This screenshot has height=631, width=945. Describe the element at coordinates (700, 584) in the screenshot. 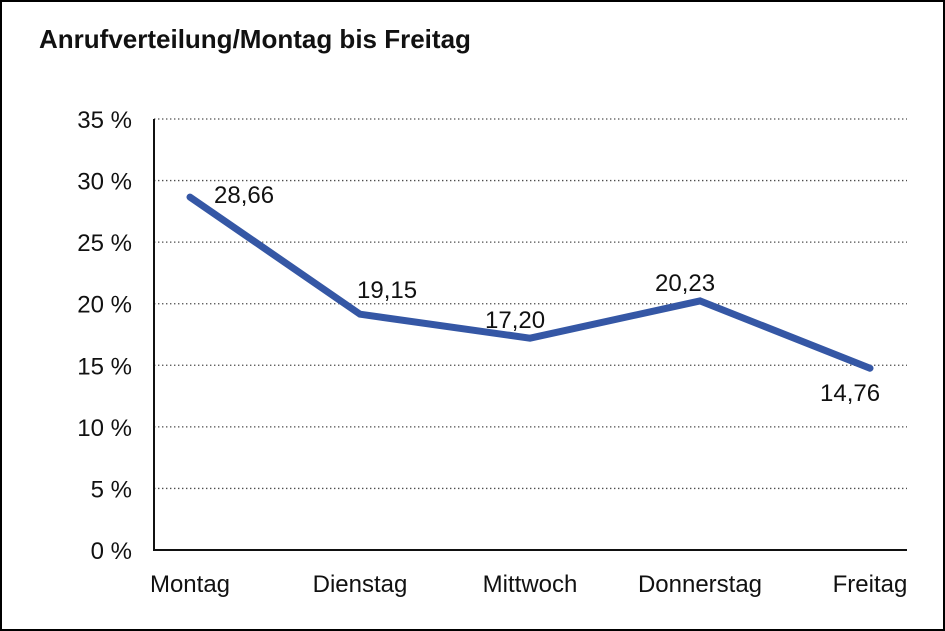

I see `x-category-label: Donnerstag` at that location.